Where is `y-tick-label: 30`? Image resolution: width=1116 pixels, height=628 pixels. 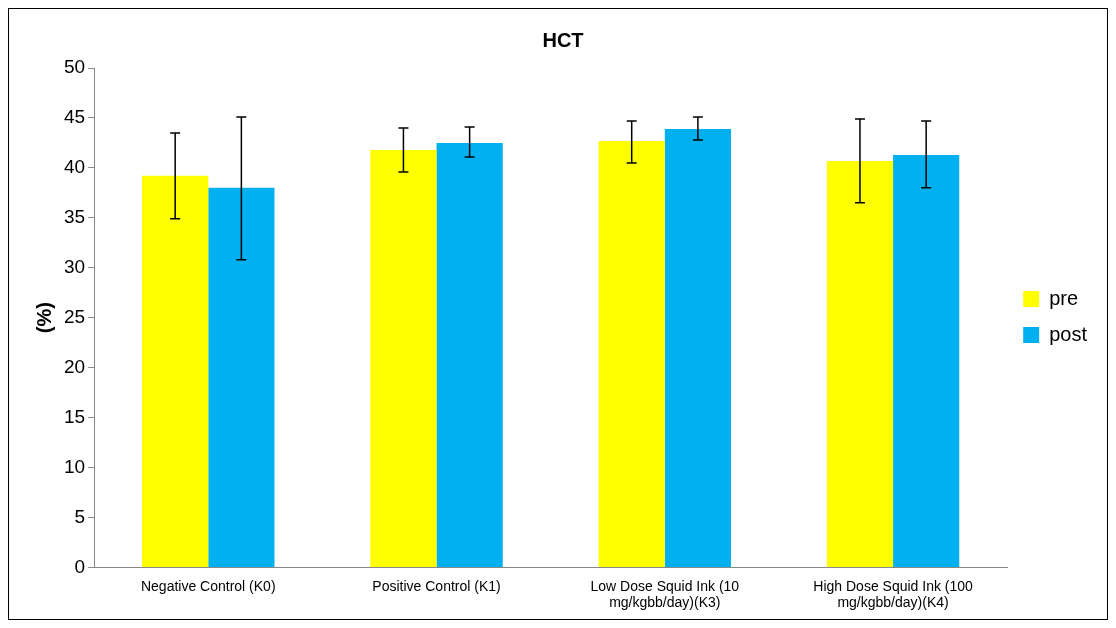 y-tick-label: 30 is located at coordinates (74, 266).